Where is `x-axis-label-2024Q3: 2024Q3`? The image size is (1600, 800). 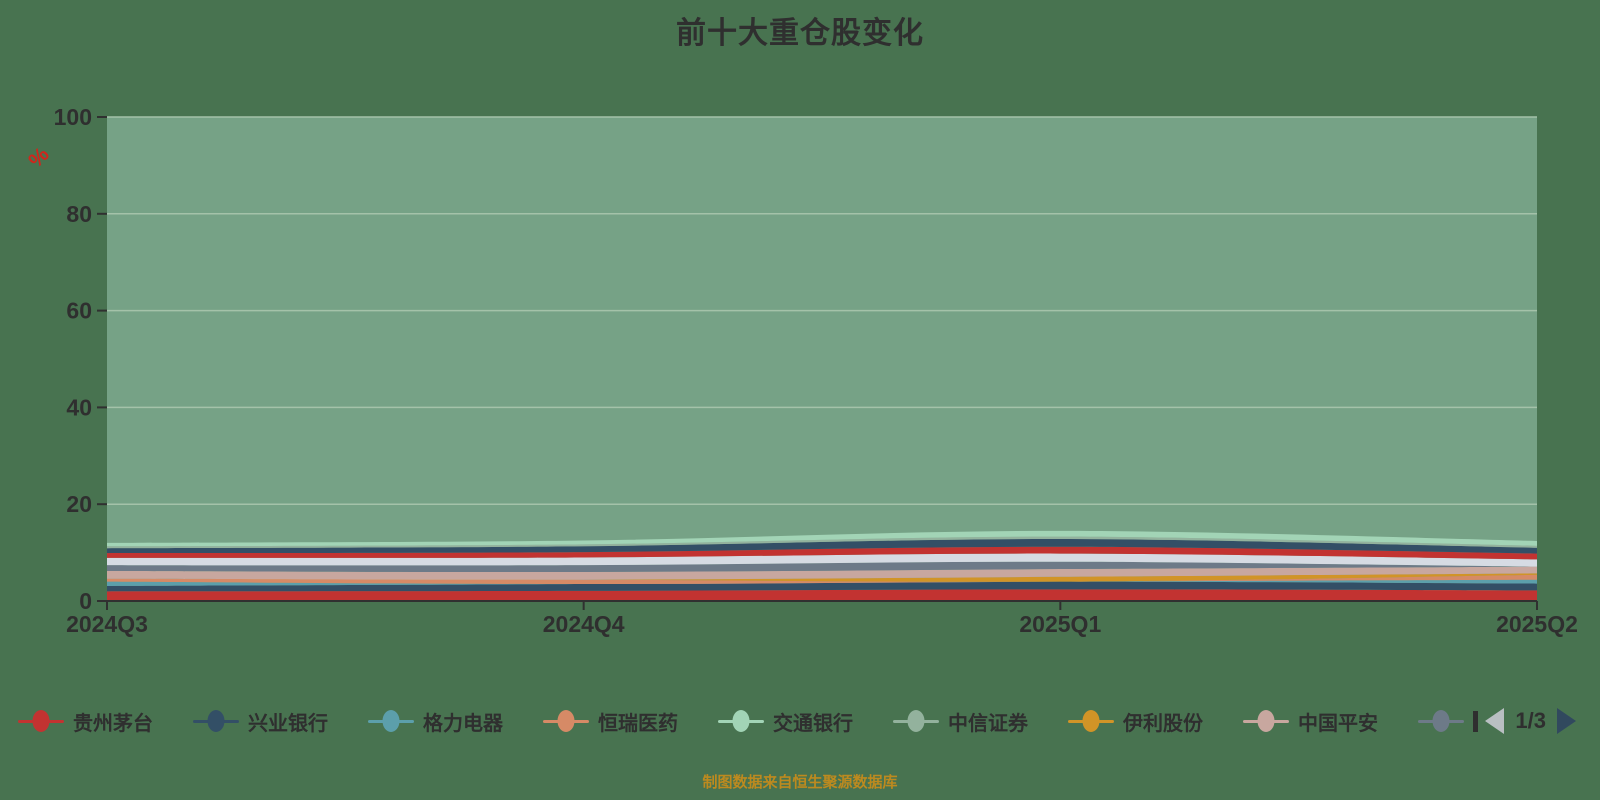 x-axis-label-2024Q3: 2024Q3 is located at coordinates (107, 624).